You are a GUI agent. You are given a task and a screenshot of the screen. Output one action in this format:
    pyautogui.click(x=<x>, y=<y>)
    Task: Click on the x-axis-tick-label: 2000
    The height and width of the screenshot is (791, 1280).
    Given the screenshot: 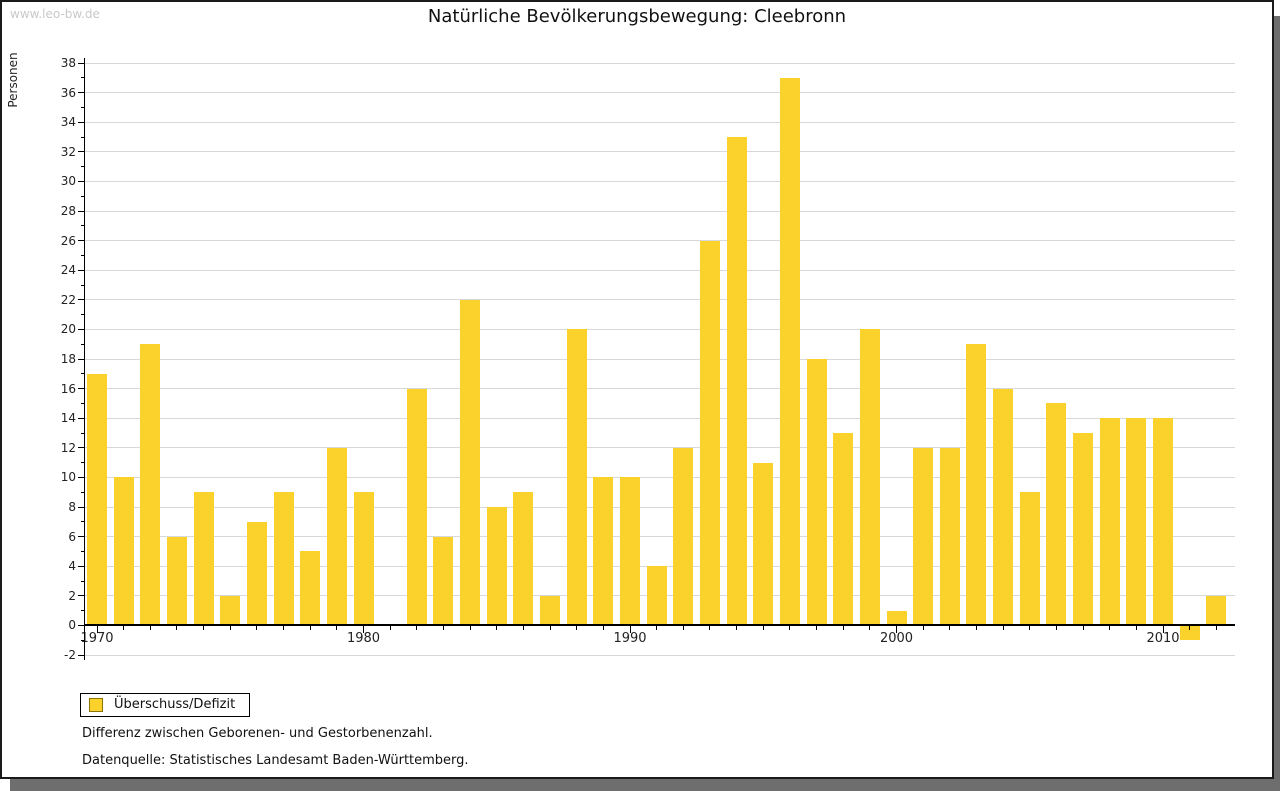 What is the action you would take?
    pyautogui.click(x=896, y=639)
    